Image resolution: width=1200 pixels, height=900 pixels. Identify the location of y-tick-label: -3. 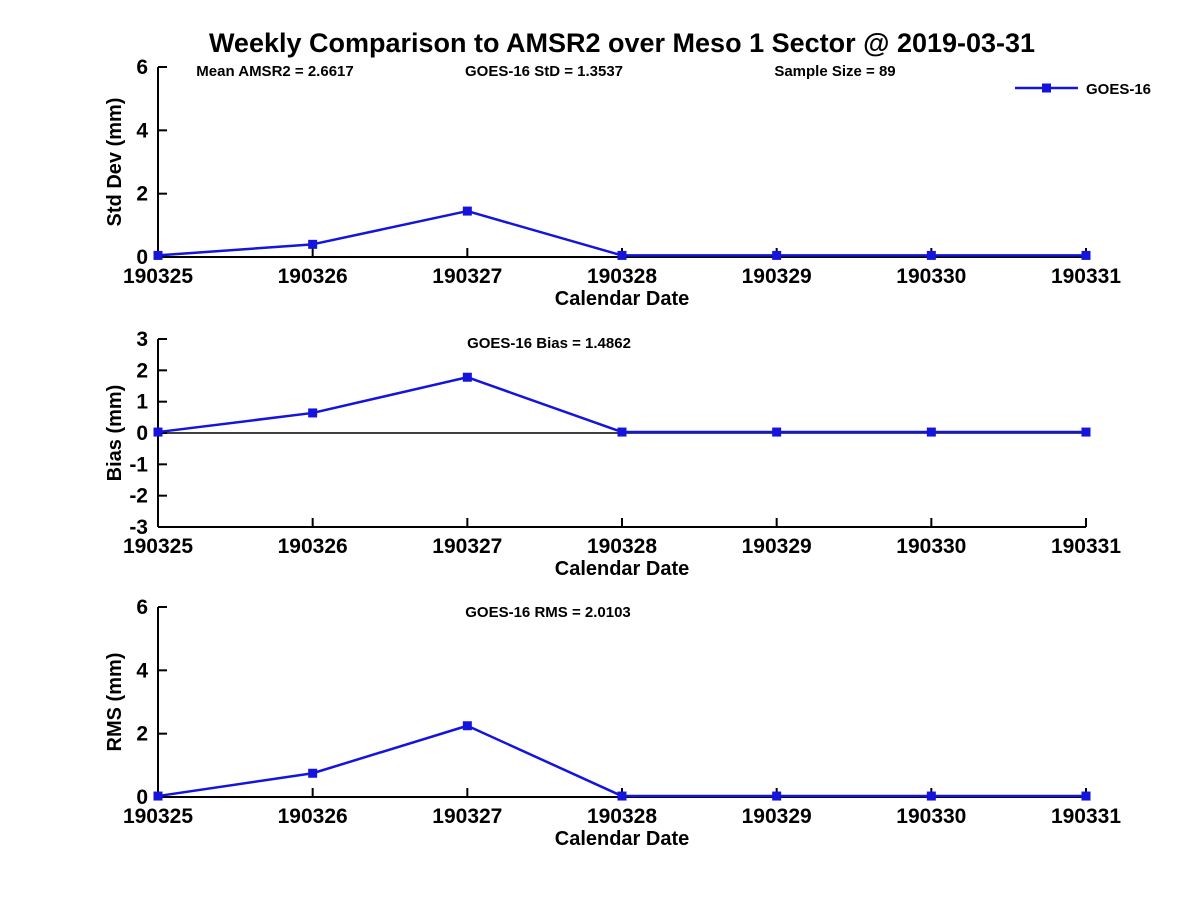
(138, 527).